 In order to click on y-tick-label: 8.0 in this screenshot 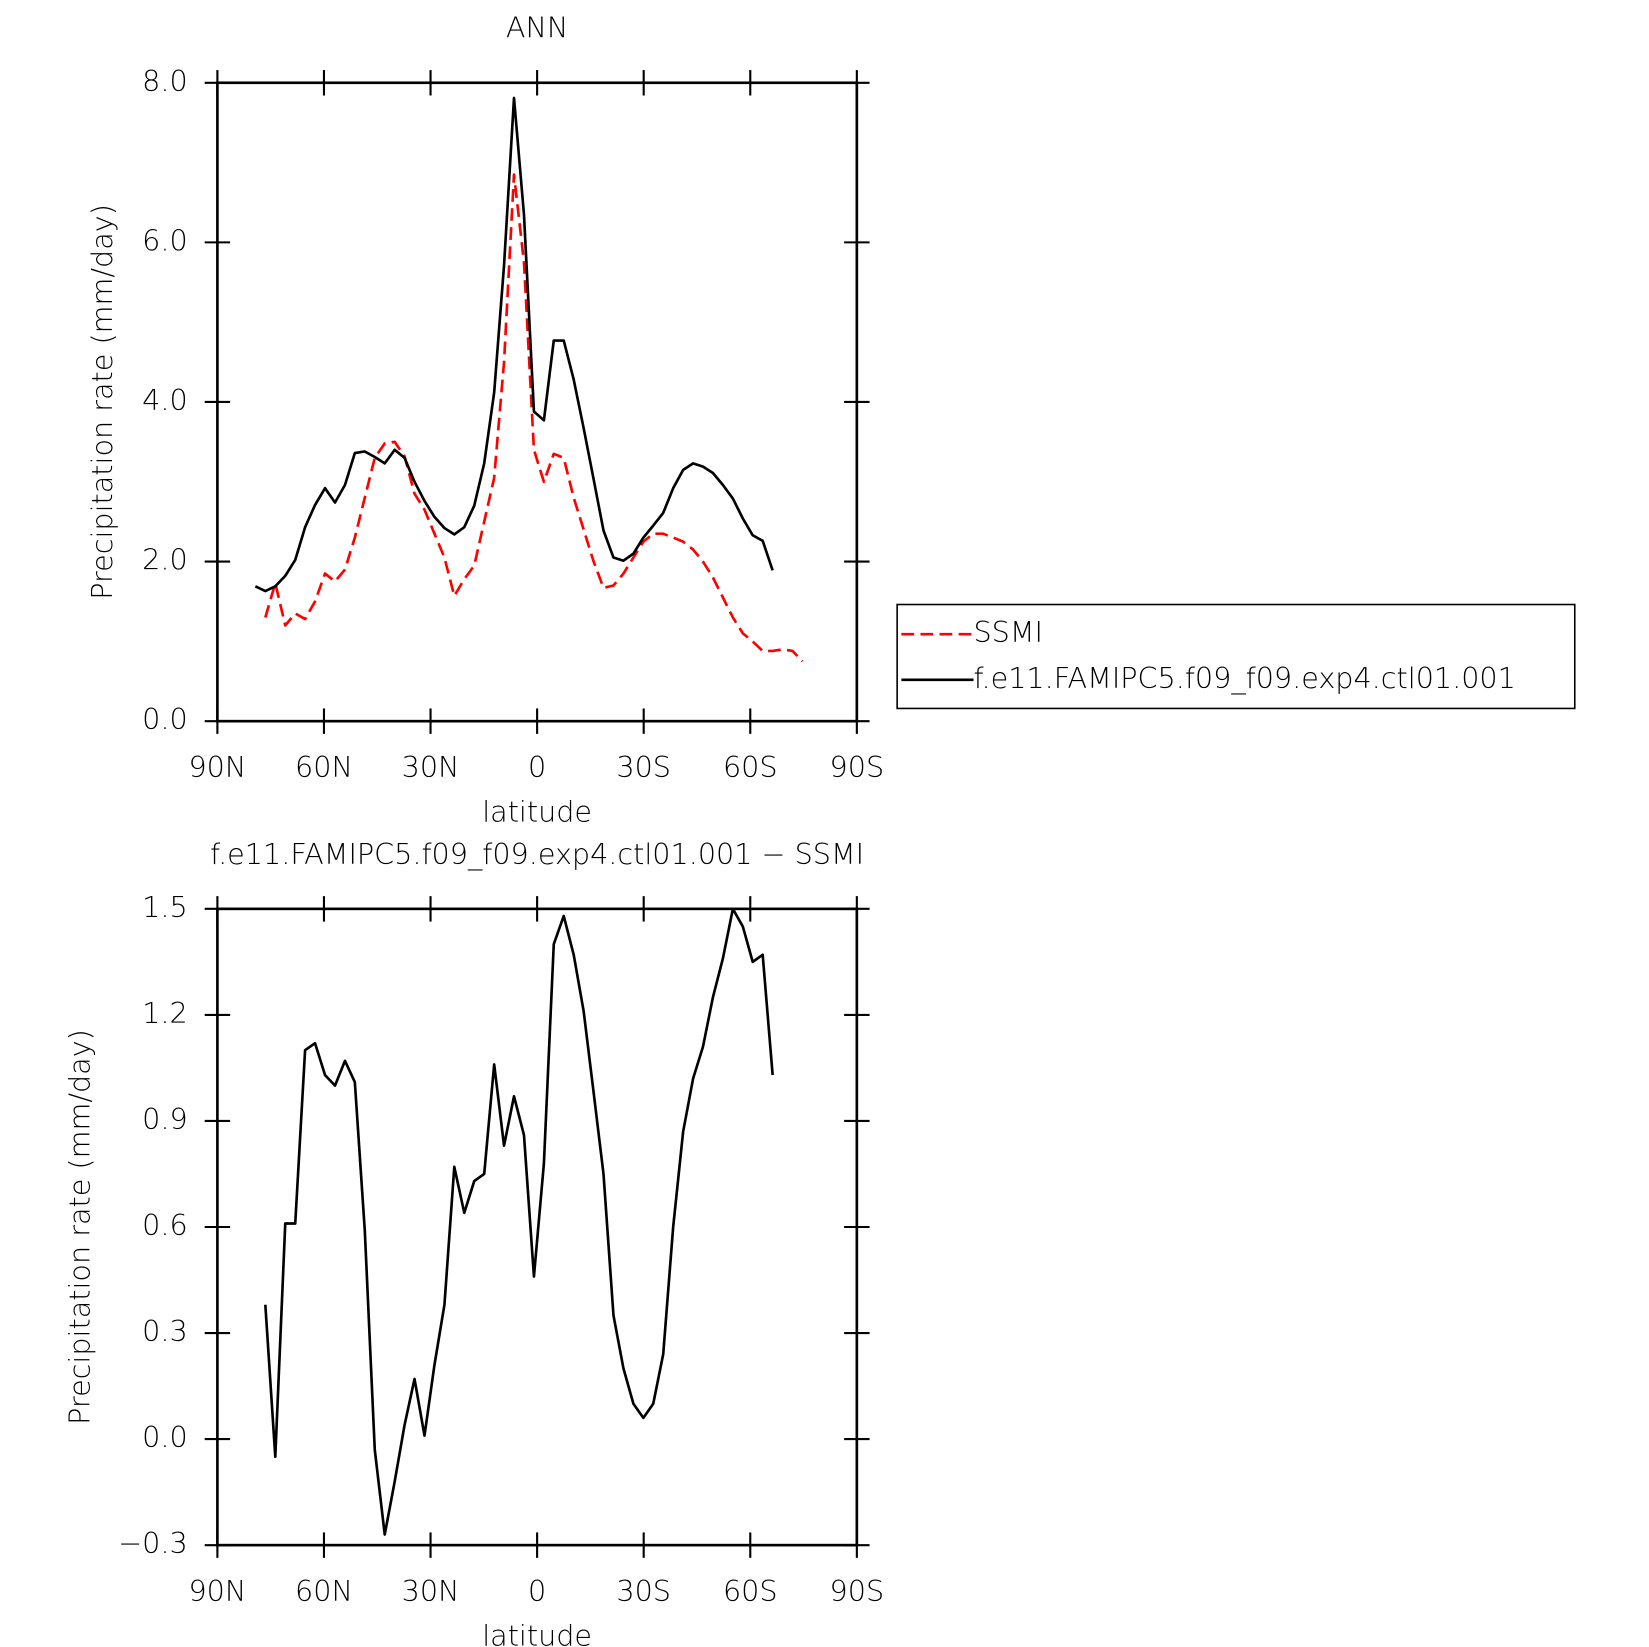, I will do `click(165, 81)`.